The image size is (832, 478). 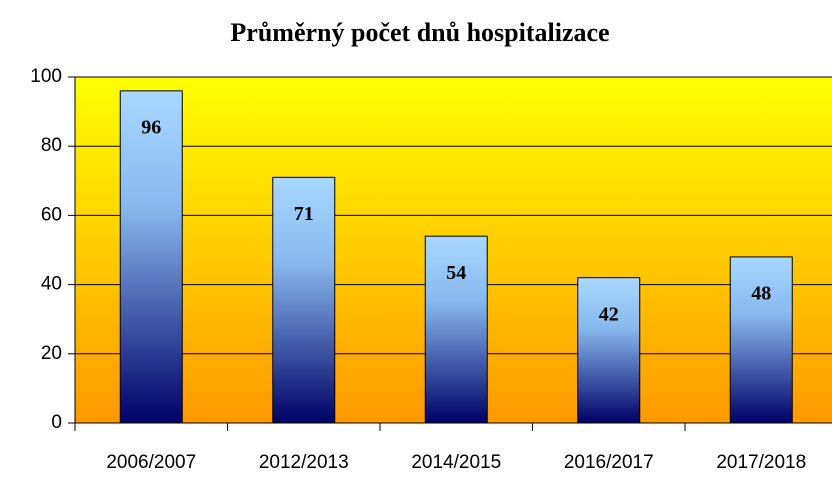 What do you see at coordinates (761, 462) in the screenshot?
I see `x-tick-label: 2017/2018` at bounding box center [761, 462].